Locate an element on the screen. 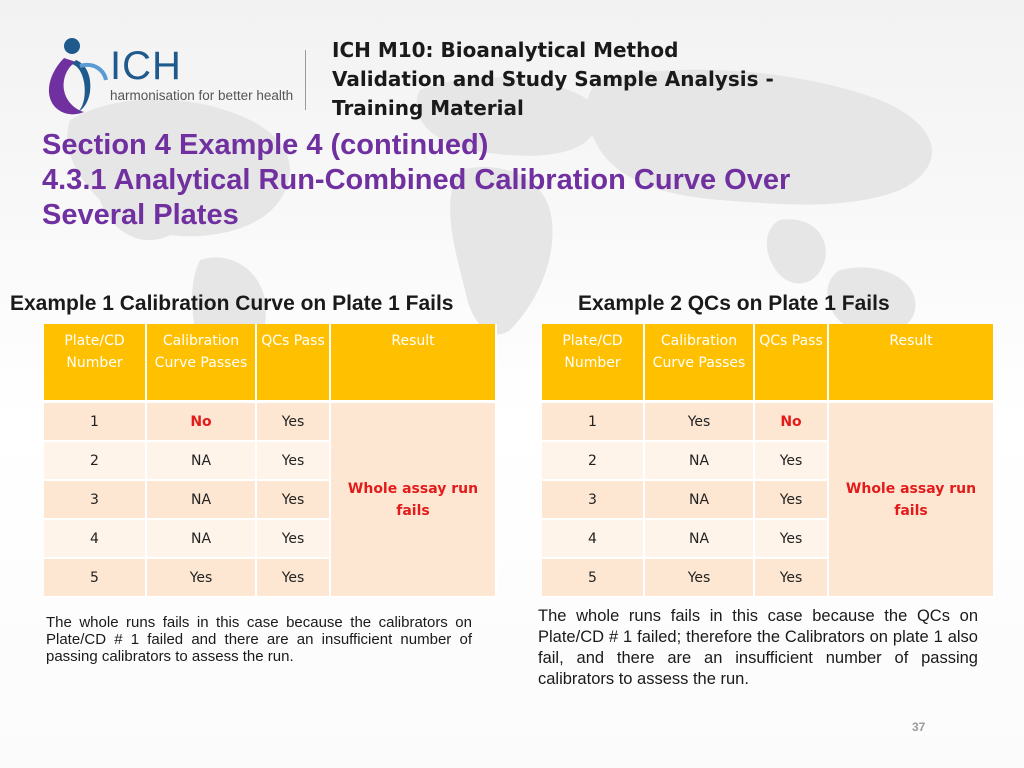 The width and height of the screenshot is (1024, 768). header-divider is located at coordinates (305, 80).